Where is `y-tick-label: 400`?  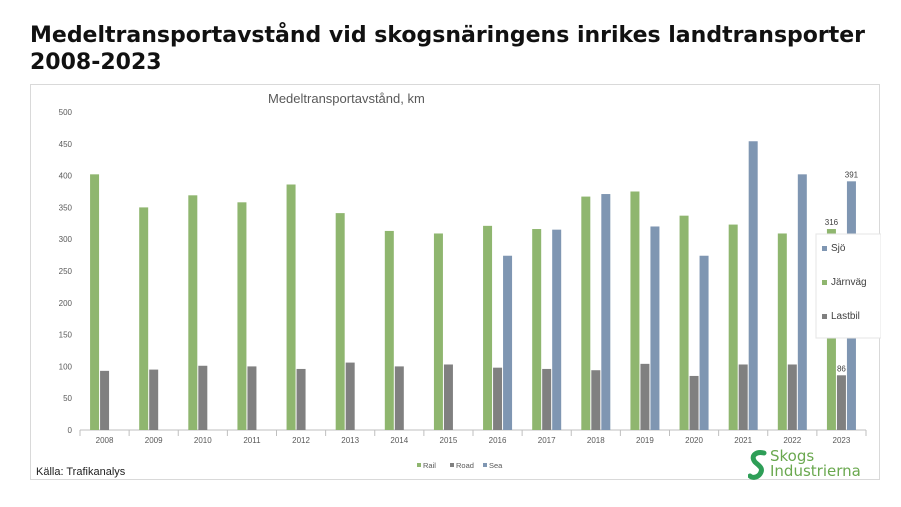 y-tick-label: 400 is located at coordinates (66, 176).